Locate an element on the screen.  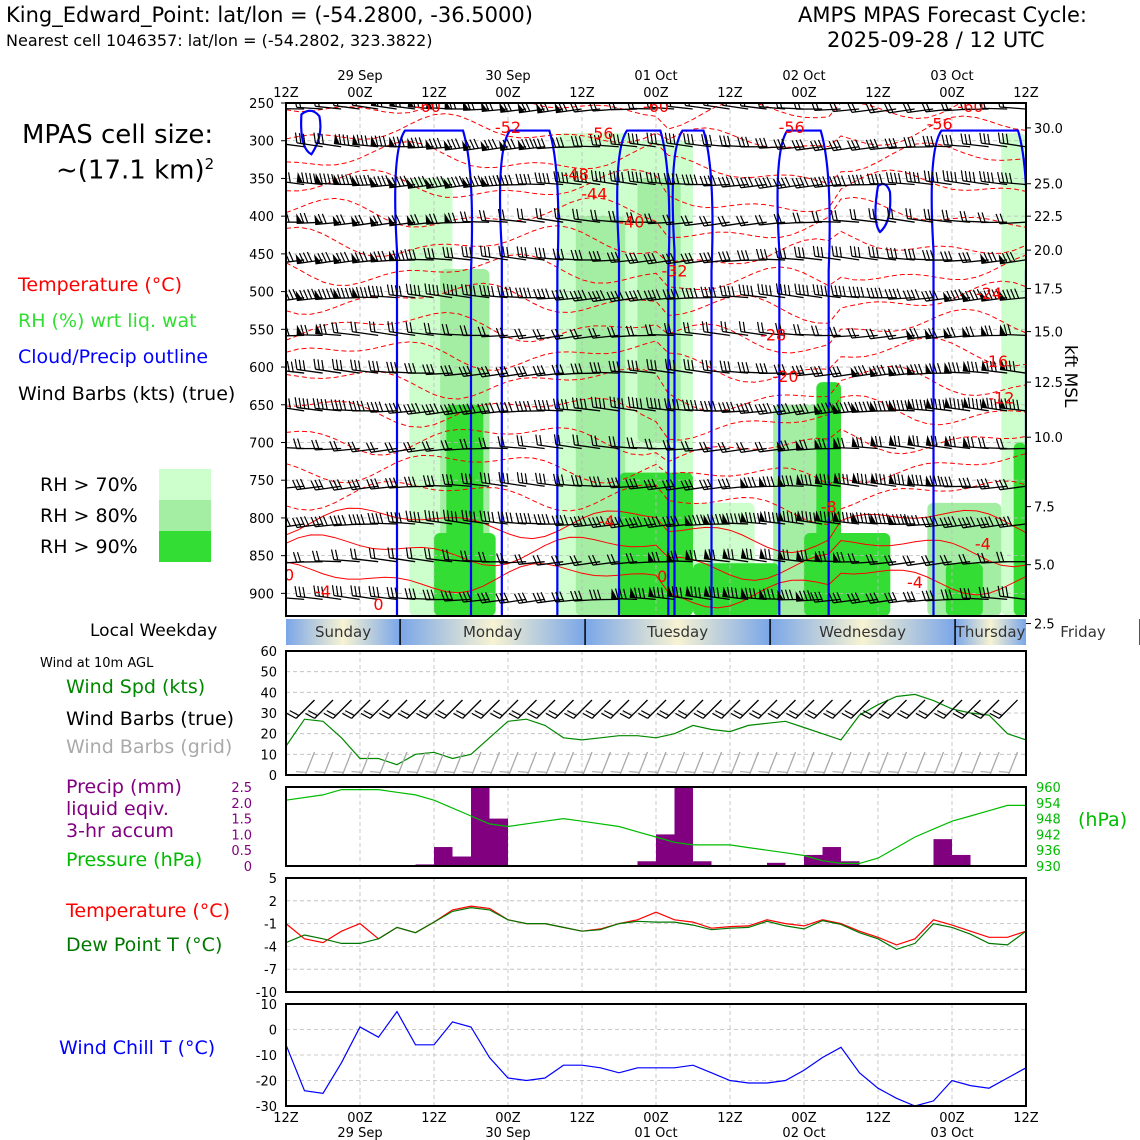
surface-wind-barb-grid-tick is located at coordinates (393, 772).